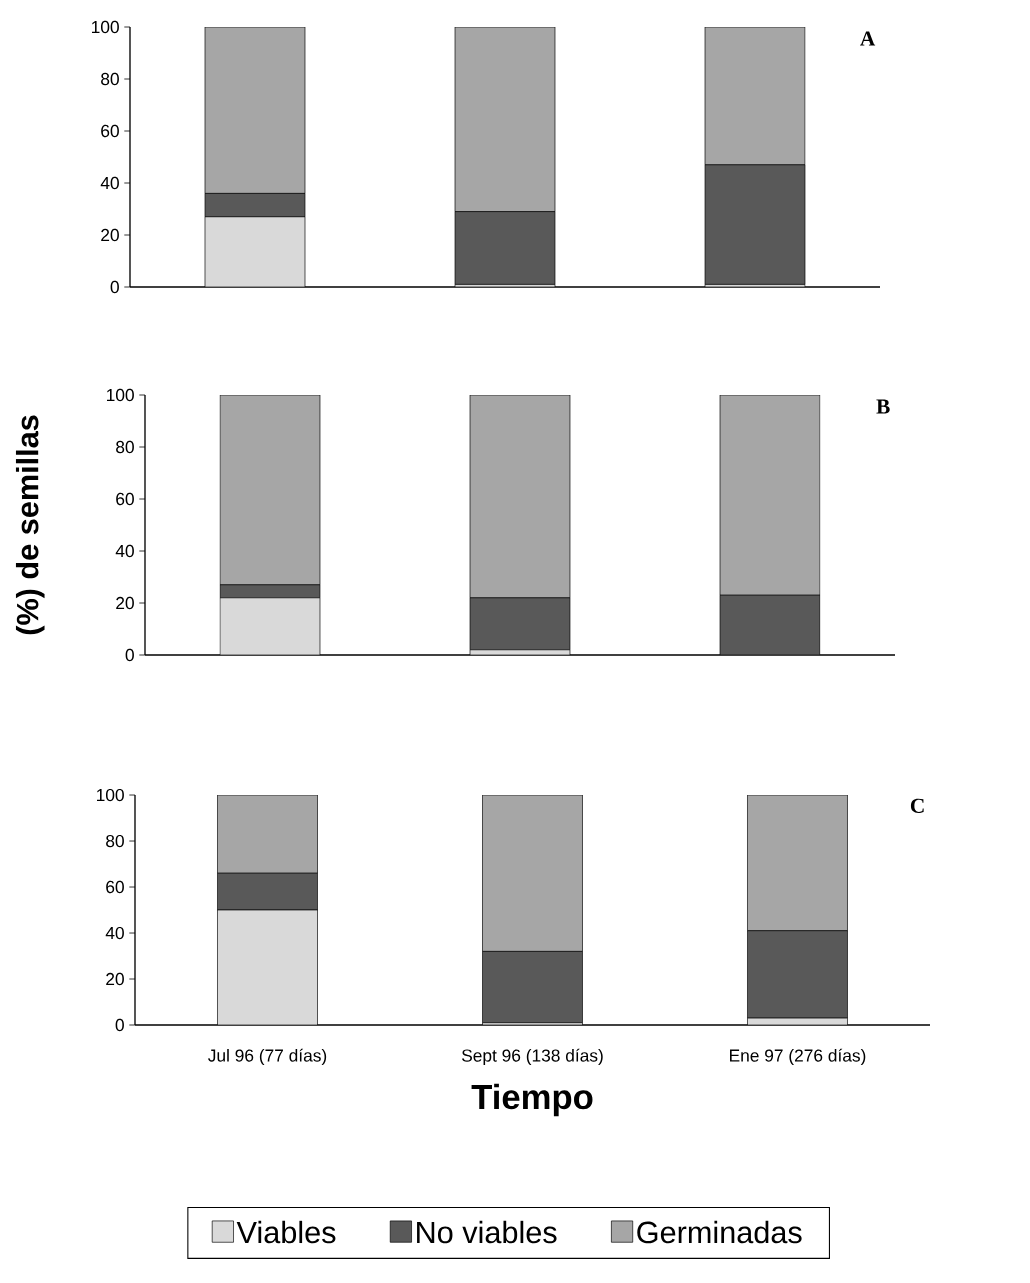  Describe the element at coordinates (868, 38) in the screenshot. I see `chart-title: A` at that location.